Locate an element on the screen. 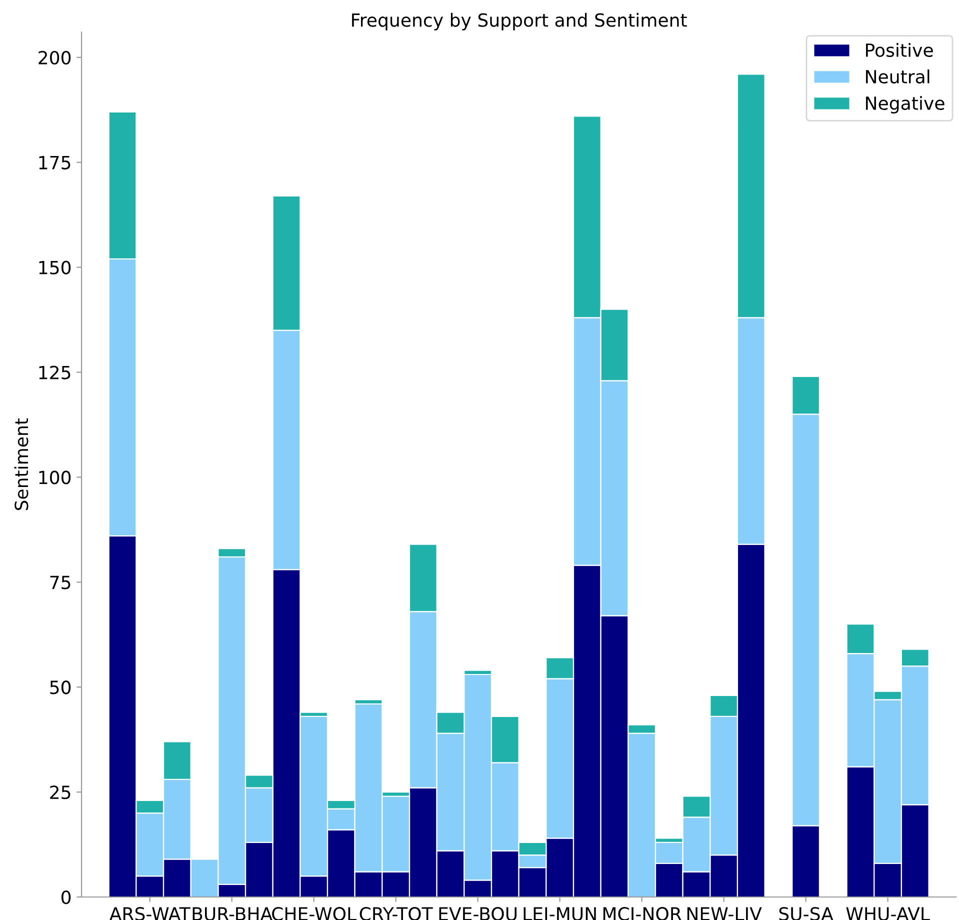 This screenshot has width=959, height=920. y-tick-label: 25 is located at coordinates (60, 793).